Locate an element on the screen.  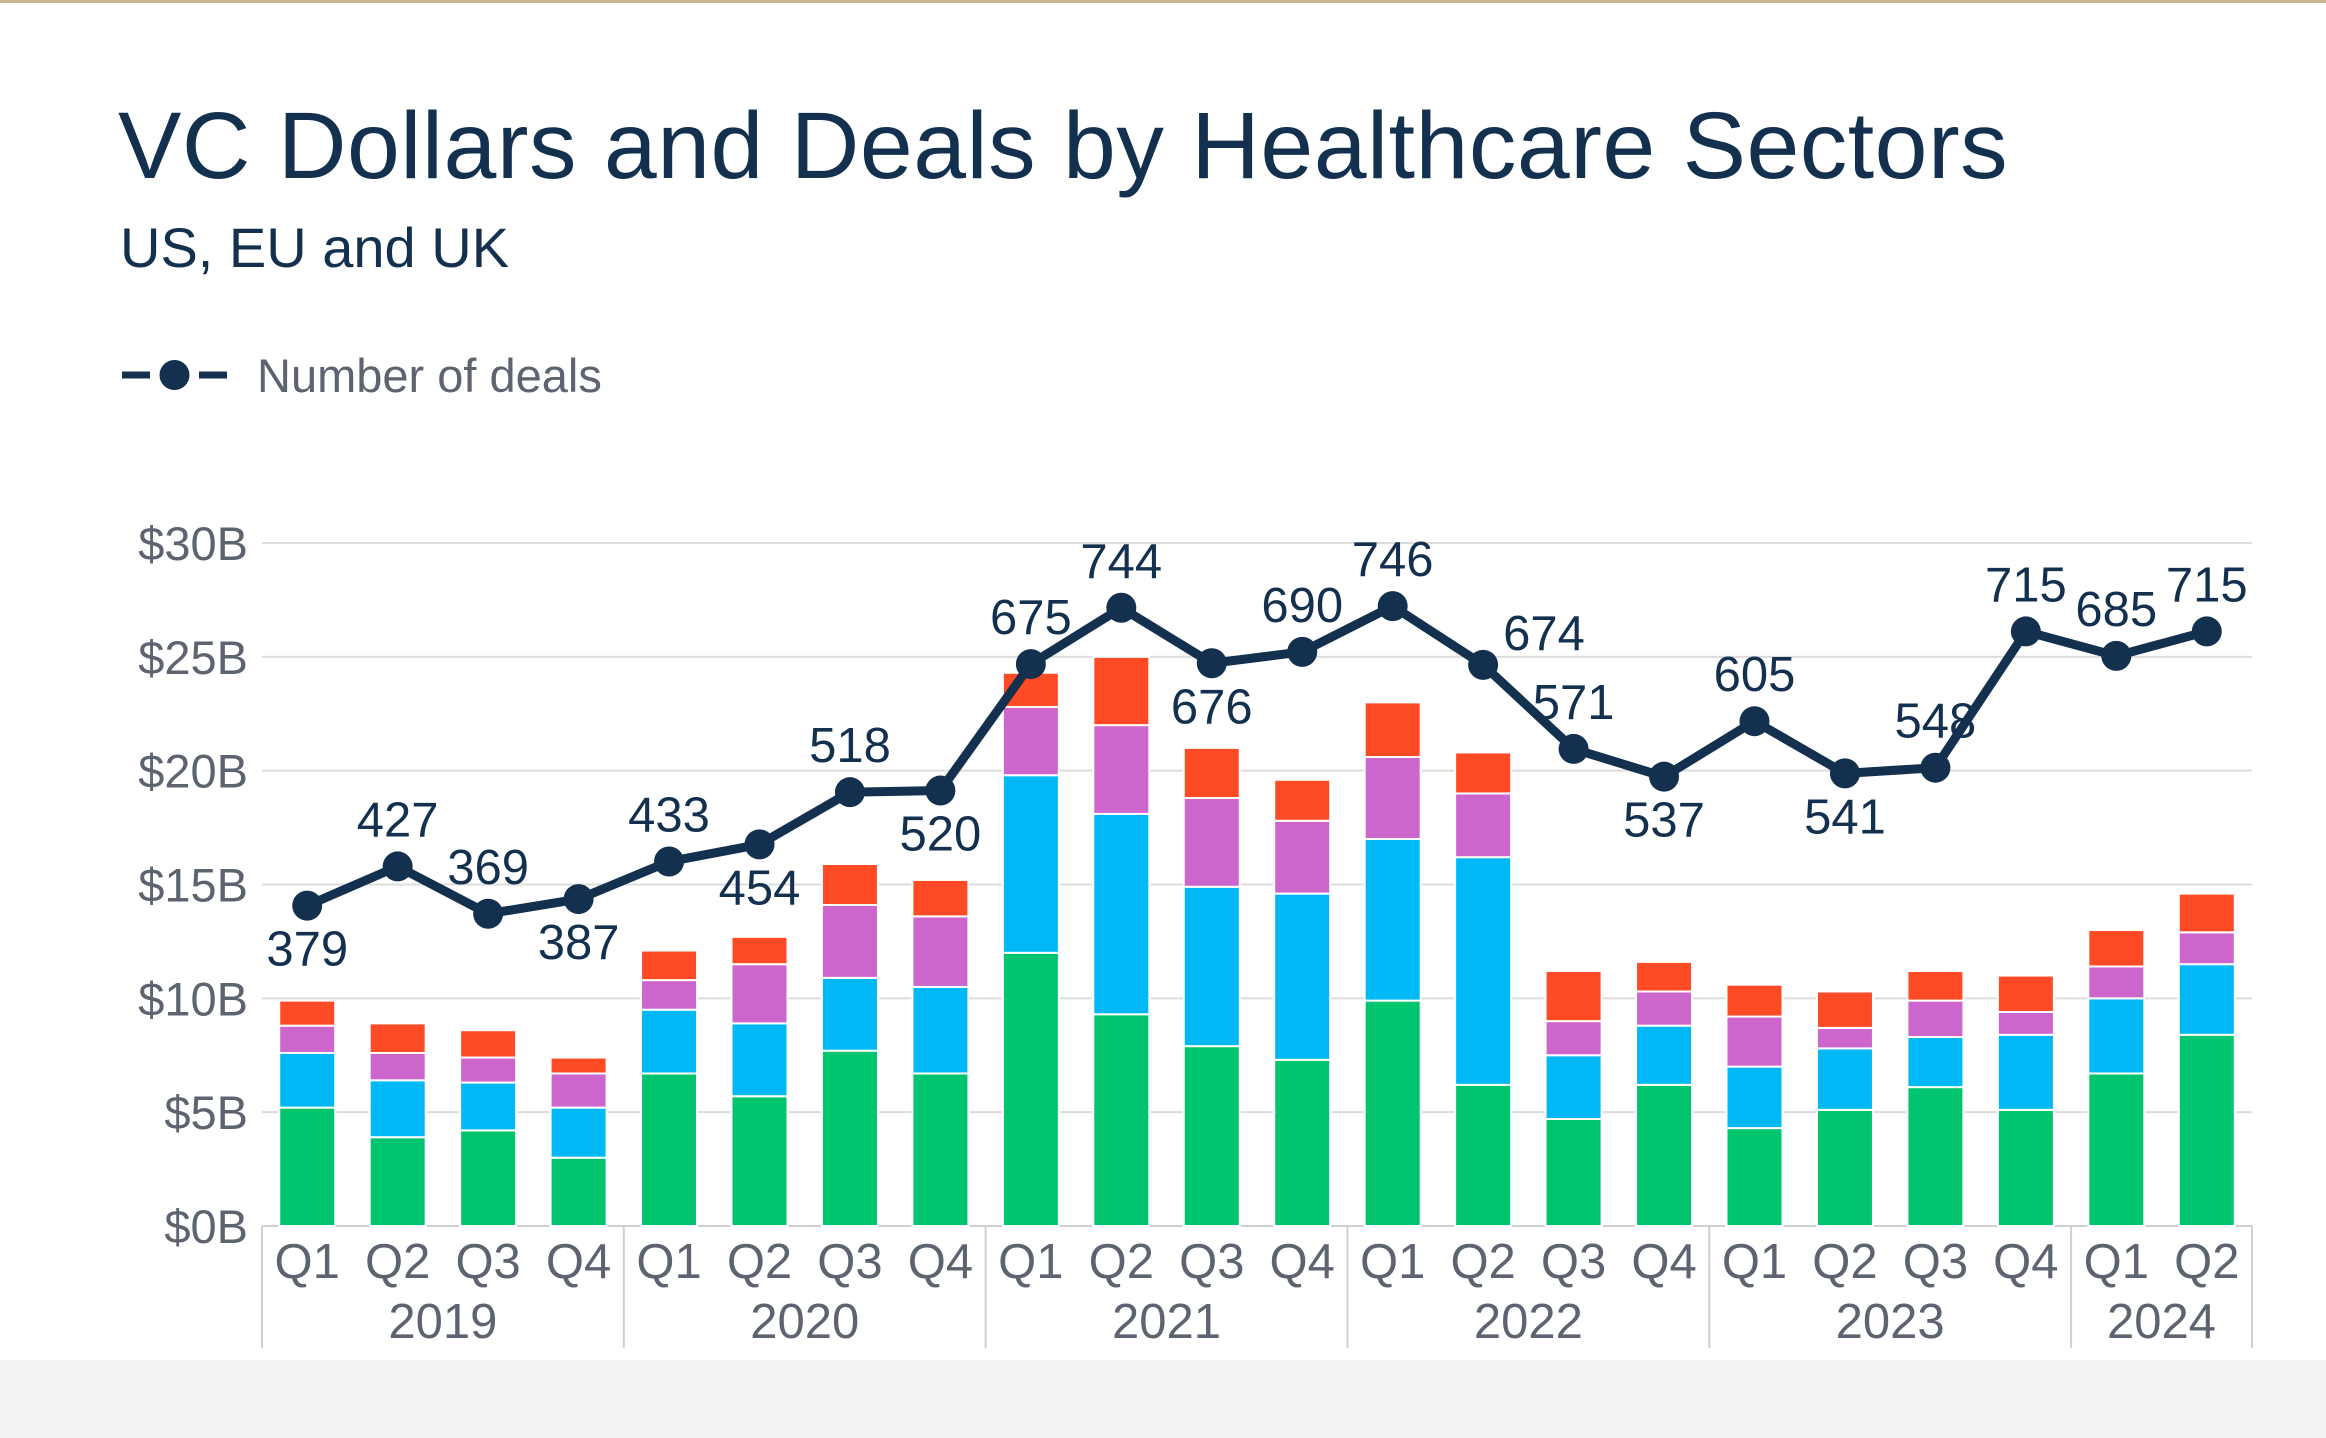
deals-data-label: 427 is located at coordinates (398, 820).